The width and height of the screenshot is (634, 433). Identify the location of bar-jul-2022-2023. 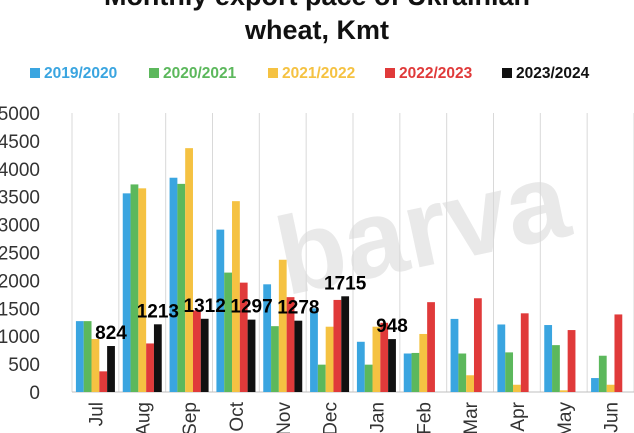
(103, 381).